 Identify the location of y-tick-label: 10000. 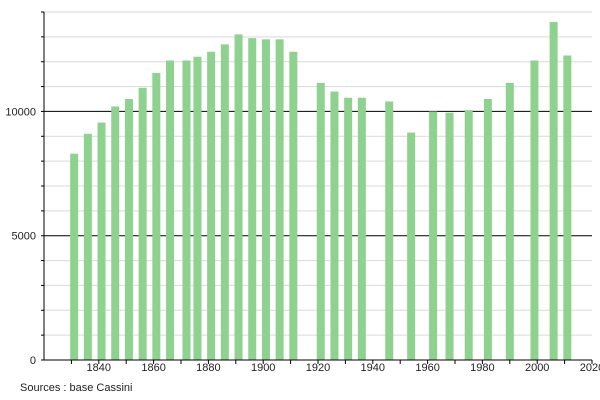
(20, 112).